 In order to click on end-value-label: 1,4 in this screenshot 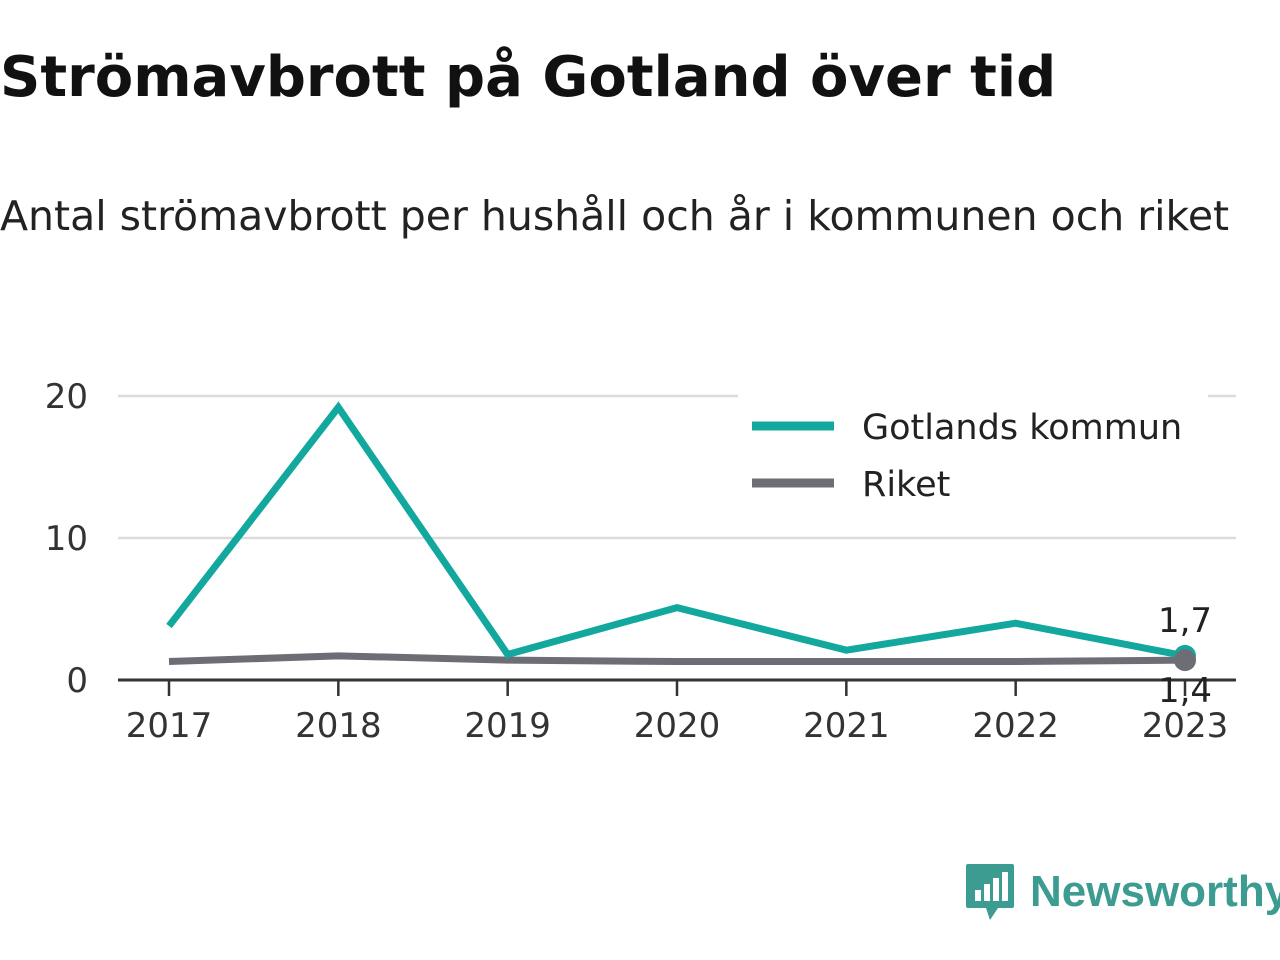, I will do `click(1185, 691)`.